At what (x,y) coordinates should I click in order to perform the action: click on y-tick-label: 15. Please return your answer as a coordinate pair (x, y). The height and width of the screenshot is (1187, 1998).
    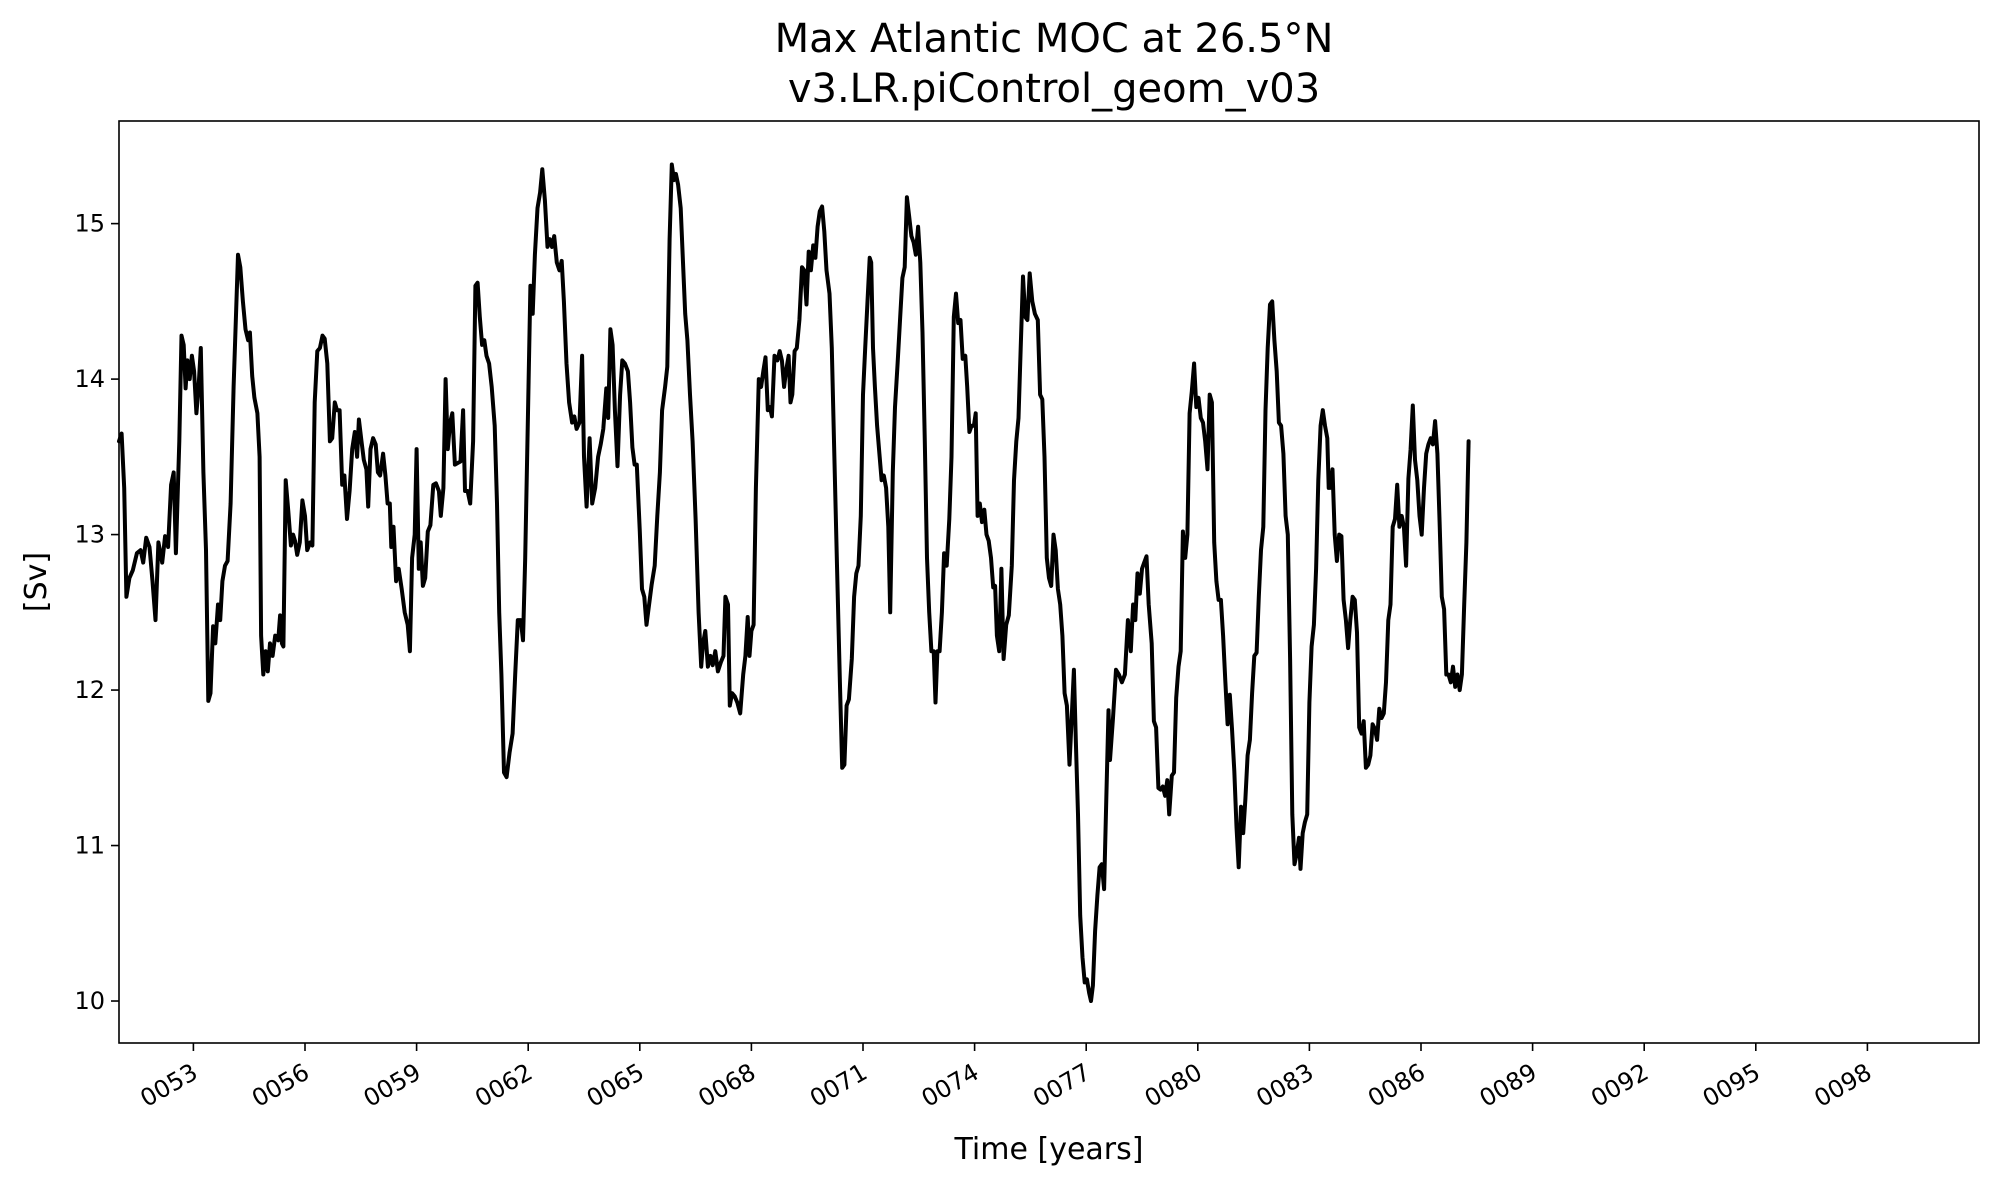
    Looking at the image, I should click on (89, 224).